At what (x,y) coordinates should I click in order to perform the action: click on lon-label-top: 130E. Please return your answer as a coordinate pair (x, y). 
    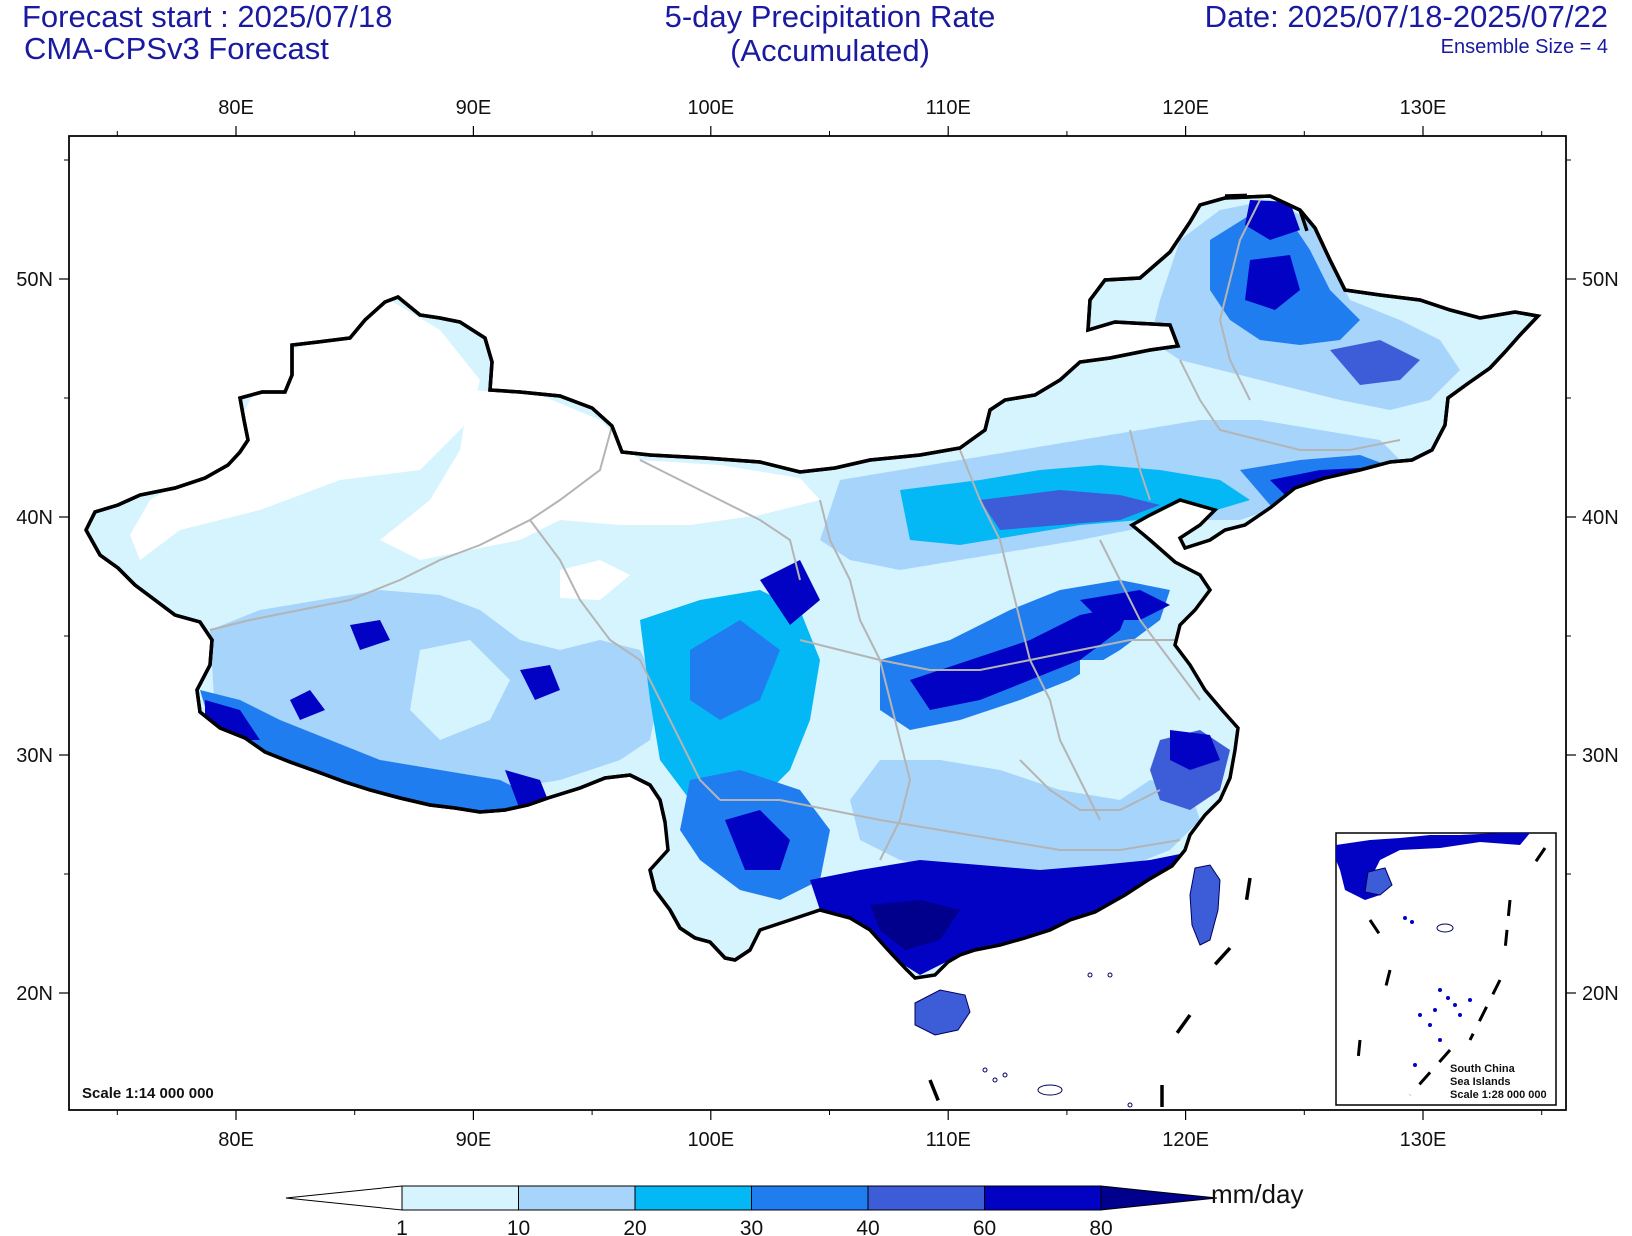
    Looking at the image, I should click on (1423, 108).